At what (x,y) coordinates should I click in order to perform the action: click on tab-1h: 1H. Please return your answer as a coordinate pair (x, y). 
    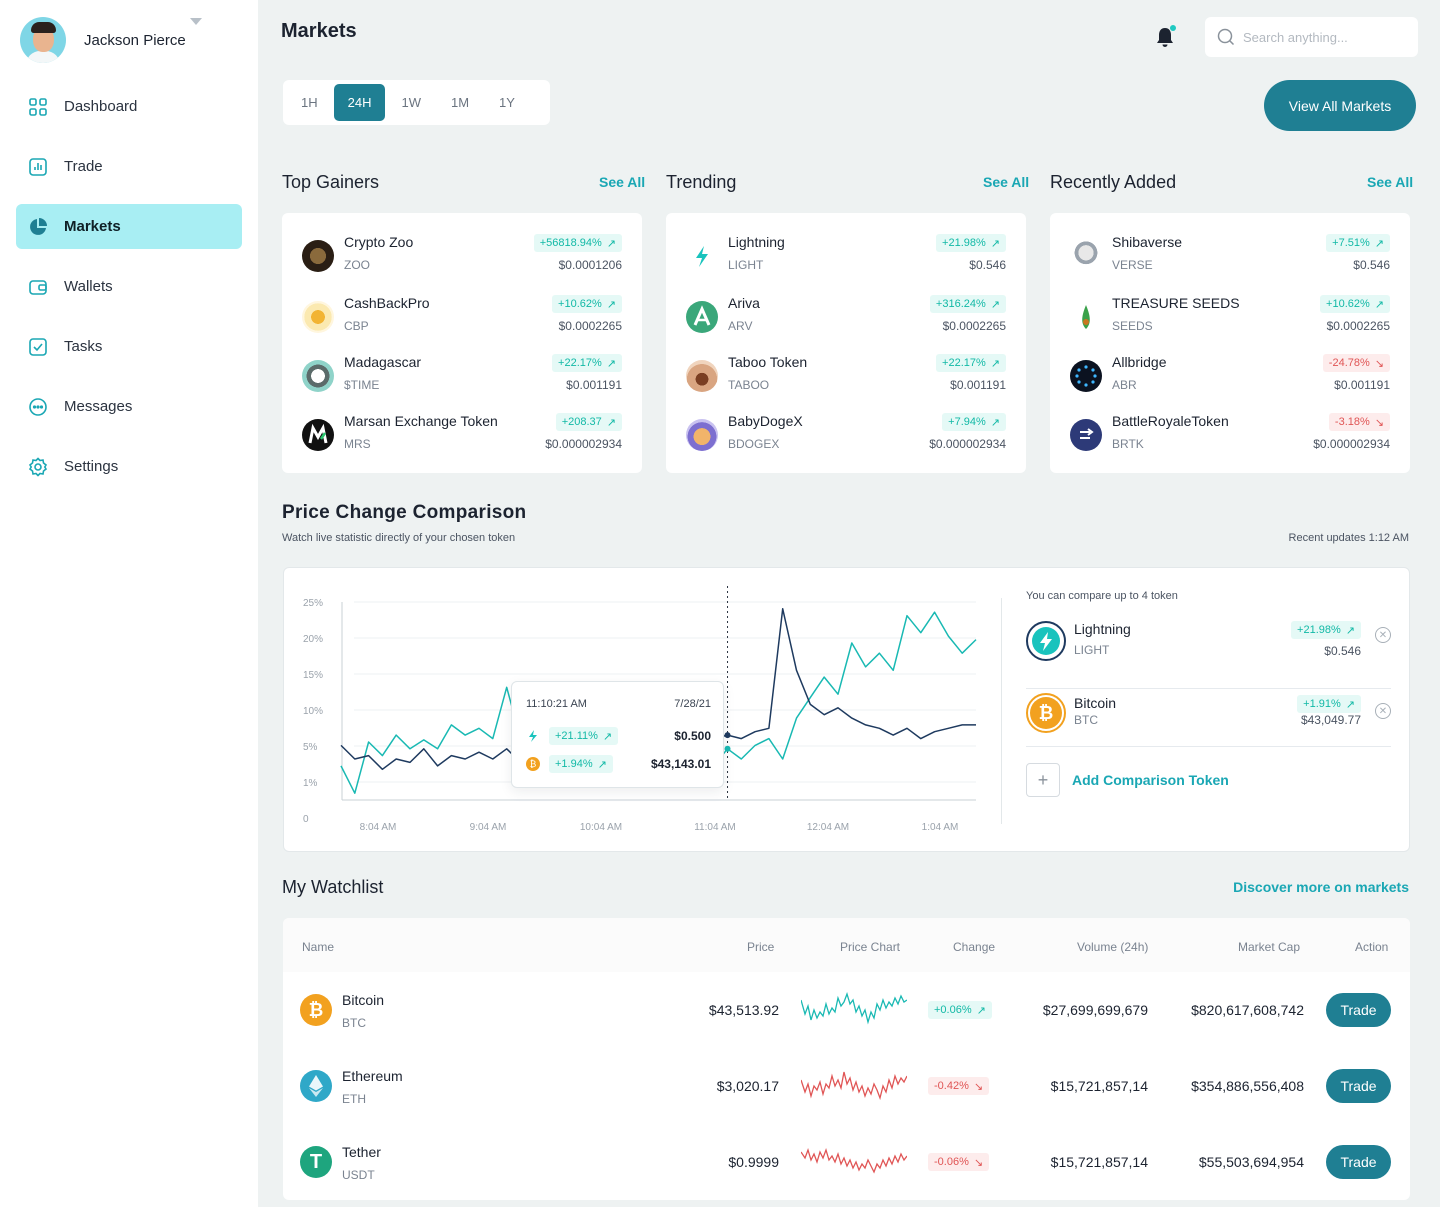
    Looking at the image, I should click on (309, 102).